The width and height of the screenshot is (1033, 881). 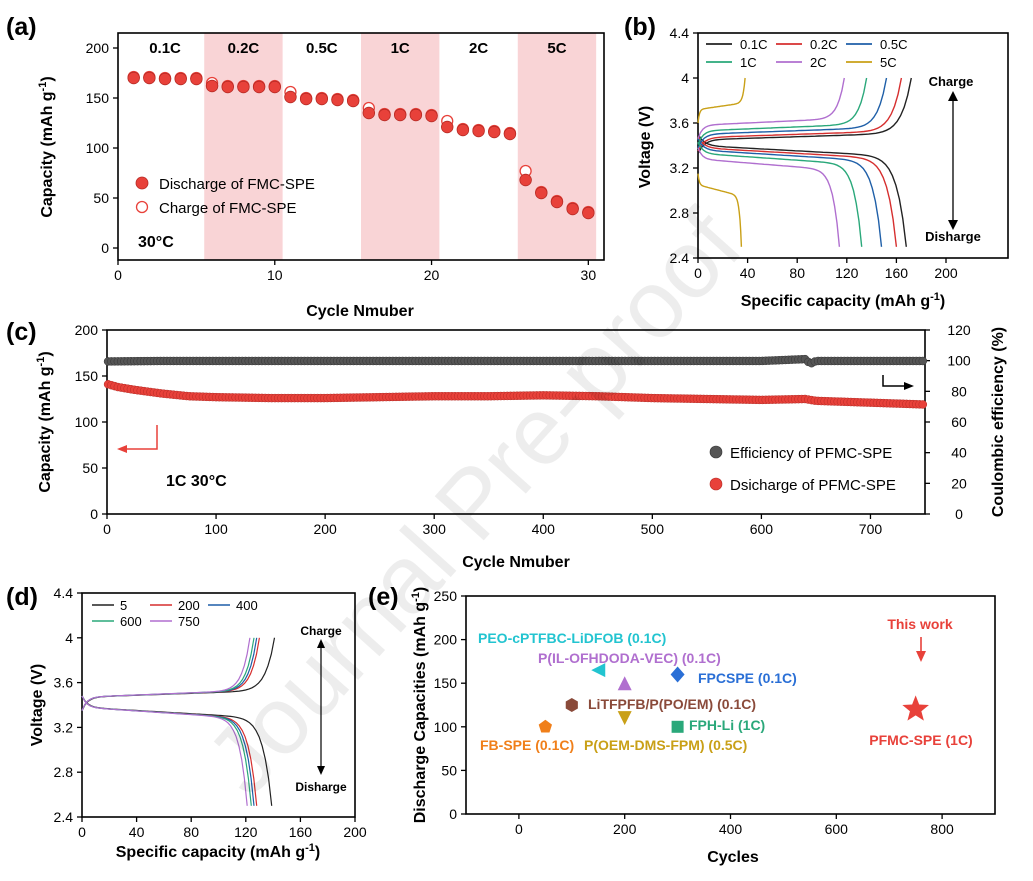 I want to click on legend-label: 600, so click(x=131, y=621).